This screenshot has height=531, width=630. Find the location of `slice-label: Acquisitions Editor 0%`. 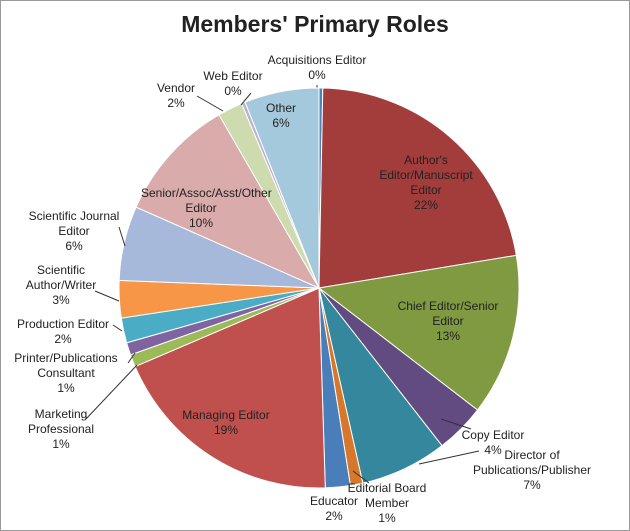

slice-label: Acquisitions Editor 0% is located at coordinates (317, 68).